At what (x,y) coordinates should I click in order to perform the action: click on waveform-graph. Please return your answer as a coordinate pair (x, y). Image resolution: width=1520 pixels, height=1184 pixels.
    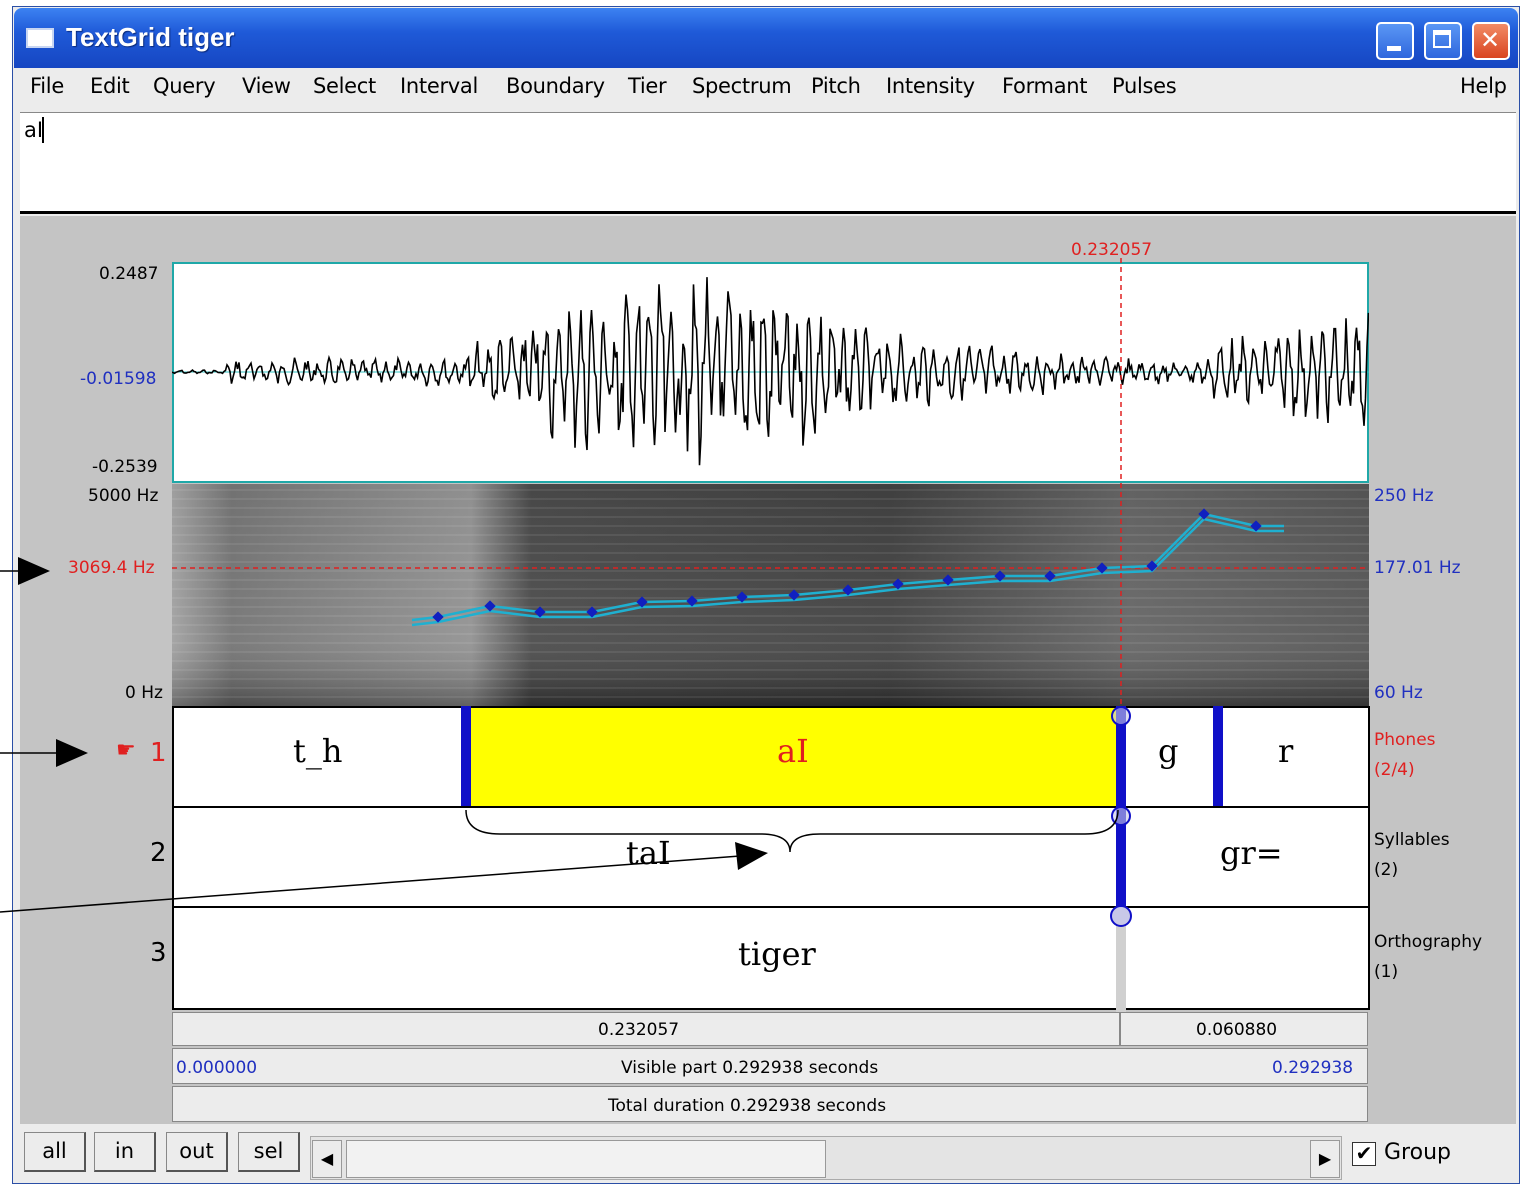
    Looking at the image, I should click on (770, 371).